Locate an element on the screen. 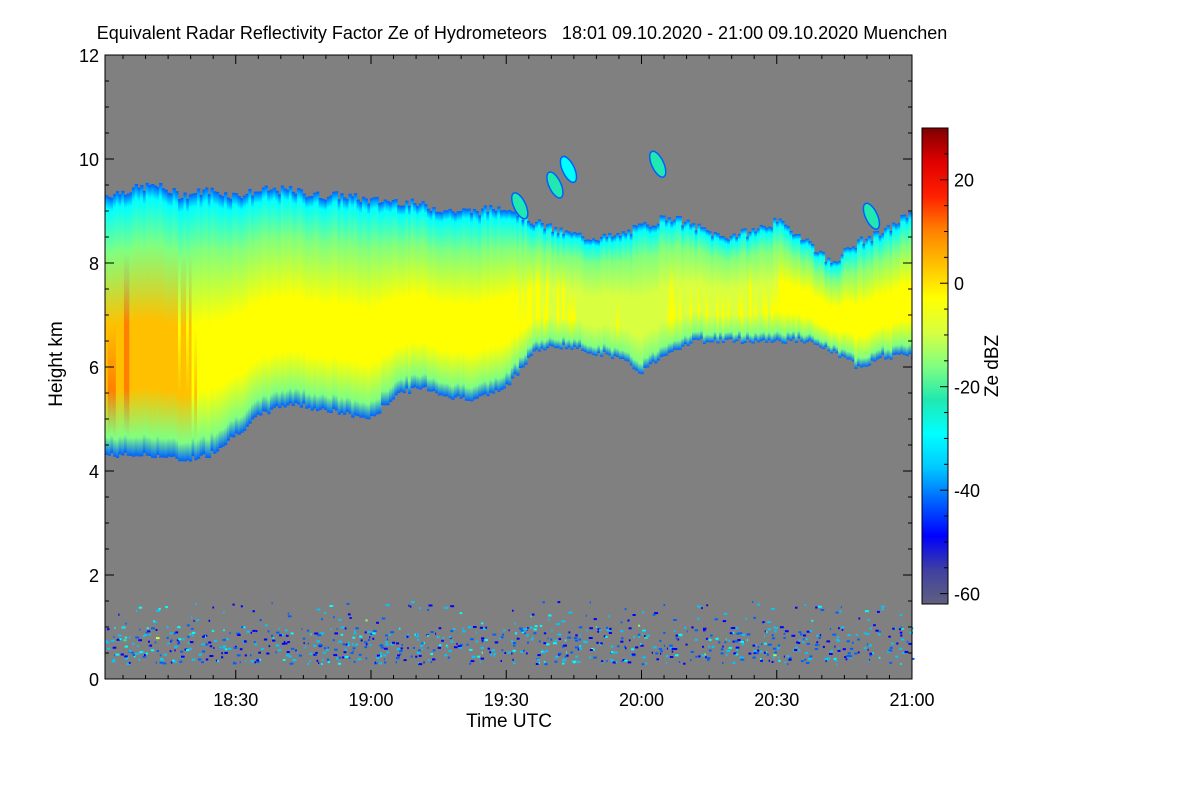 Image resolution: width=1200 pixels, height=800 pixels. x-tick-label: 18:30 is located at coordinates (235, 700).